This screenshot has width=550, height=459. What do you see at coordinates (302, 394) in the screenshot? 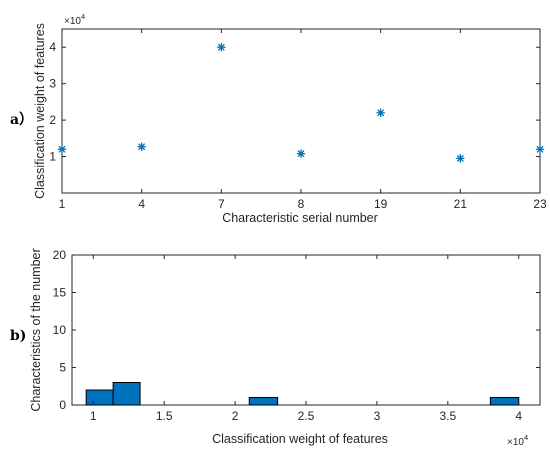
I see `panel-b-bars` at bounding box center [302, 394].